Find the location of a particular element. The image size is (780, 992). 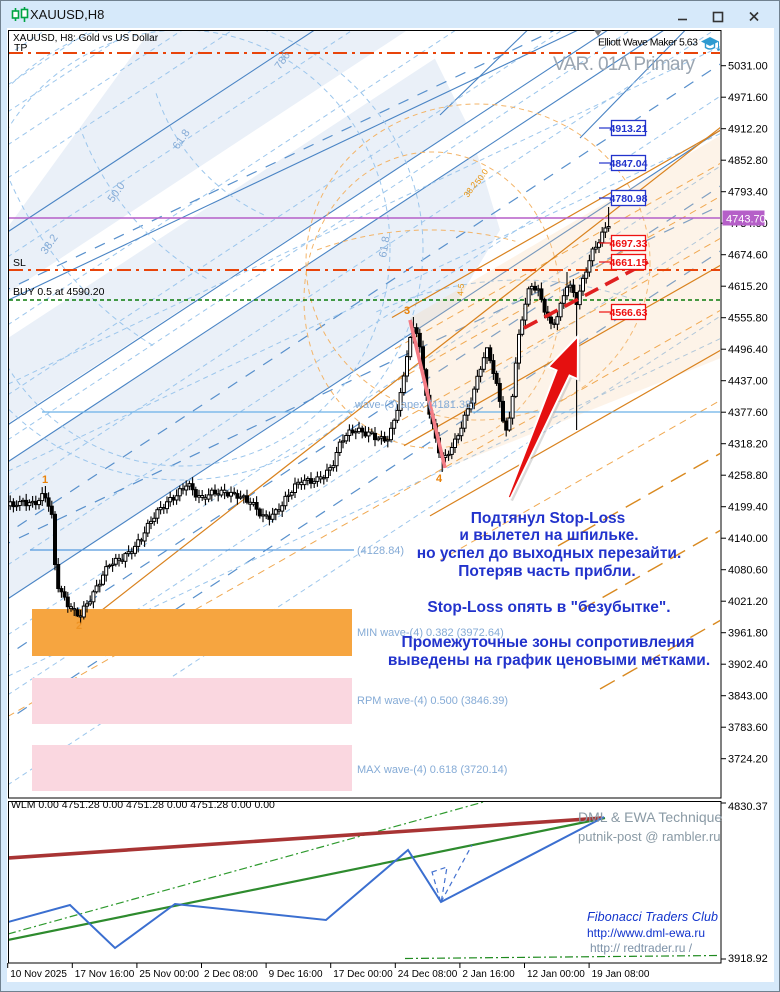

svg-text: 3724.20 is located at coordinates (748, 760).